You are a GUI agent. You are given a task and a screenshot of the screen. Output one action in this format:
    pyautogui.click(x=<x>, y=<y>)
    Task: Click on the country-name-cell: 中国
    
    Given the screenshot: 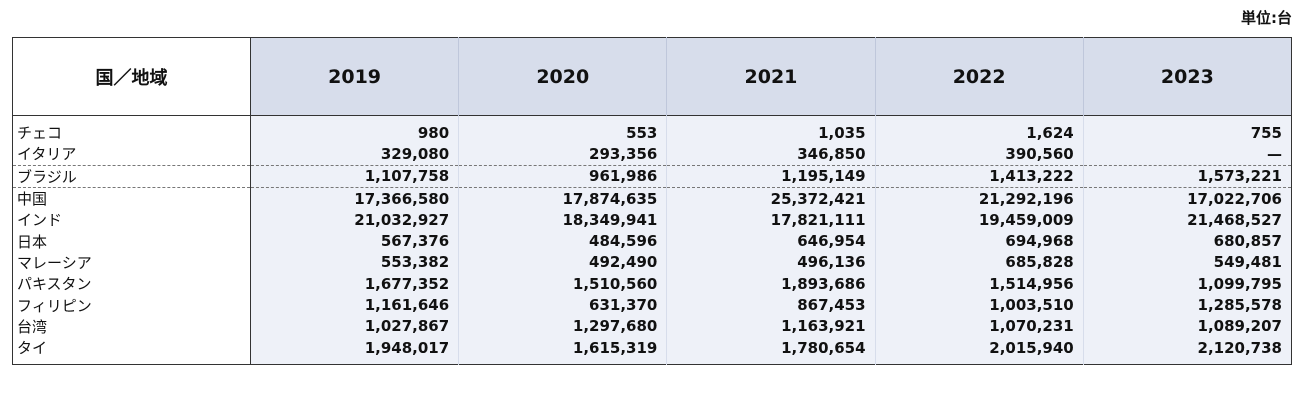 What is the action you would take?
    pyautogui.click(x=131, y=198)
    